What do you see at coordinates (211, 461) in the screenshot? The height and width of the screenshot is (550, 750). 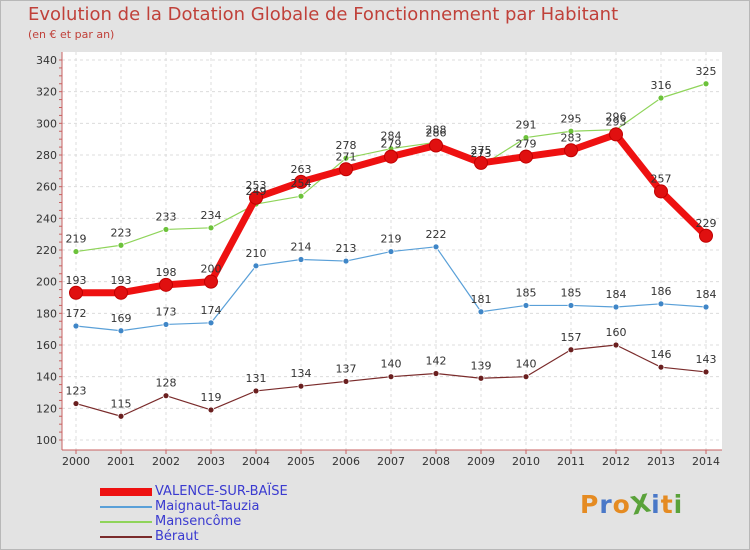 I see `x-tick-label: 2003` at bounding box center [211, 461].